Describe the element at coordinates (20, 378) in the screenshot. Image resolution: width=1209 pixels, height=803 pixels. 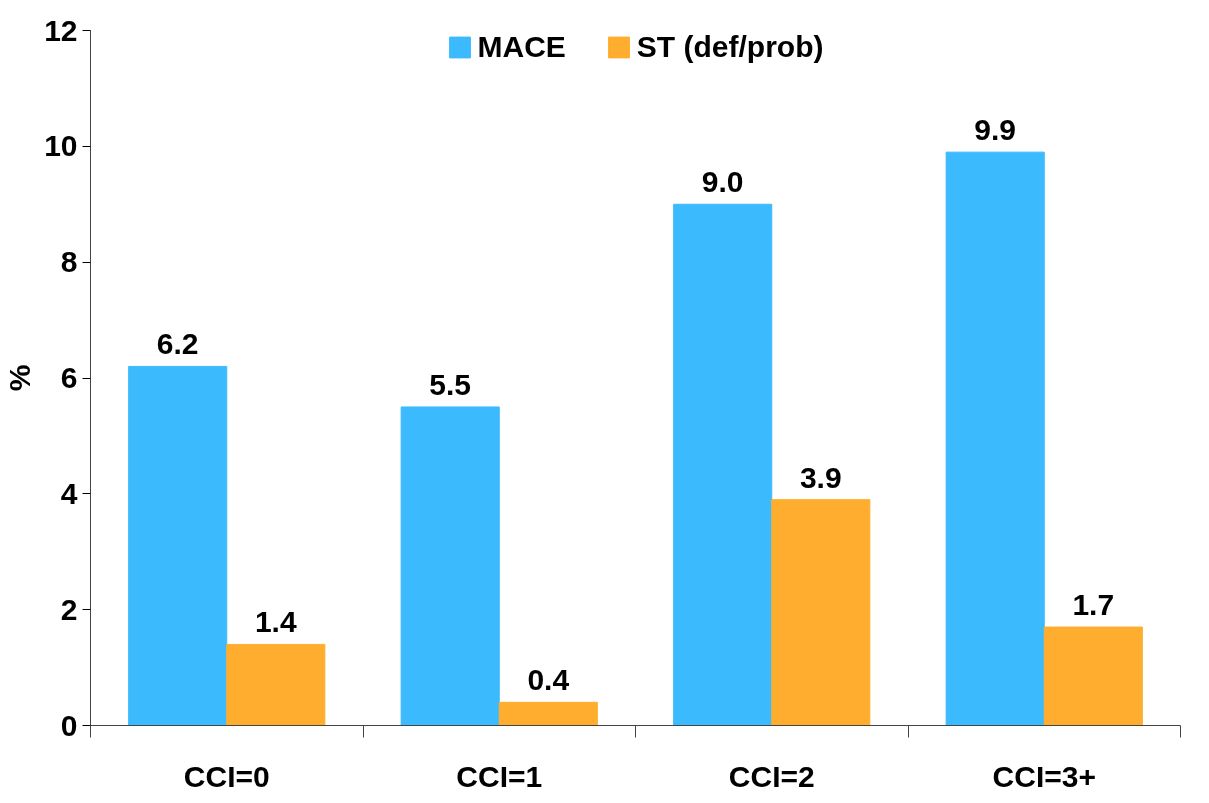
I see `y-axis-title: %` at that location.